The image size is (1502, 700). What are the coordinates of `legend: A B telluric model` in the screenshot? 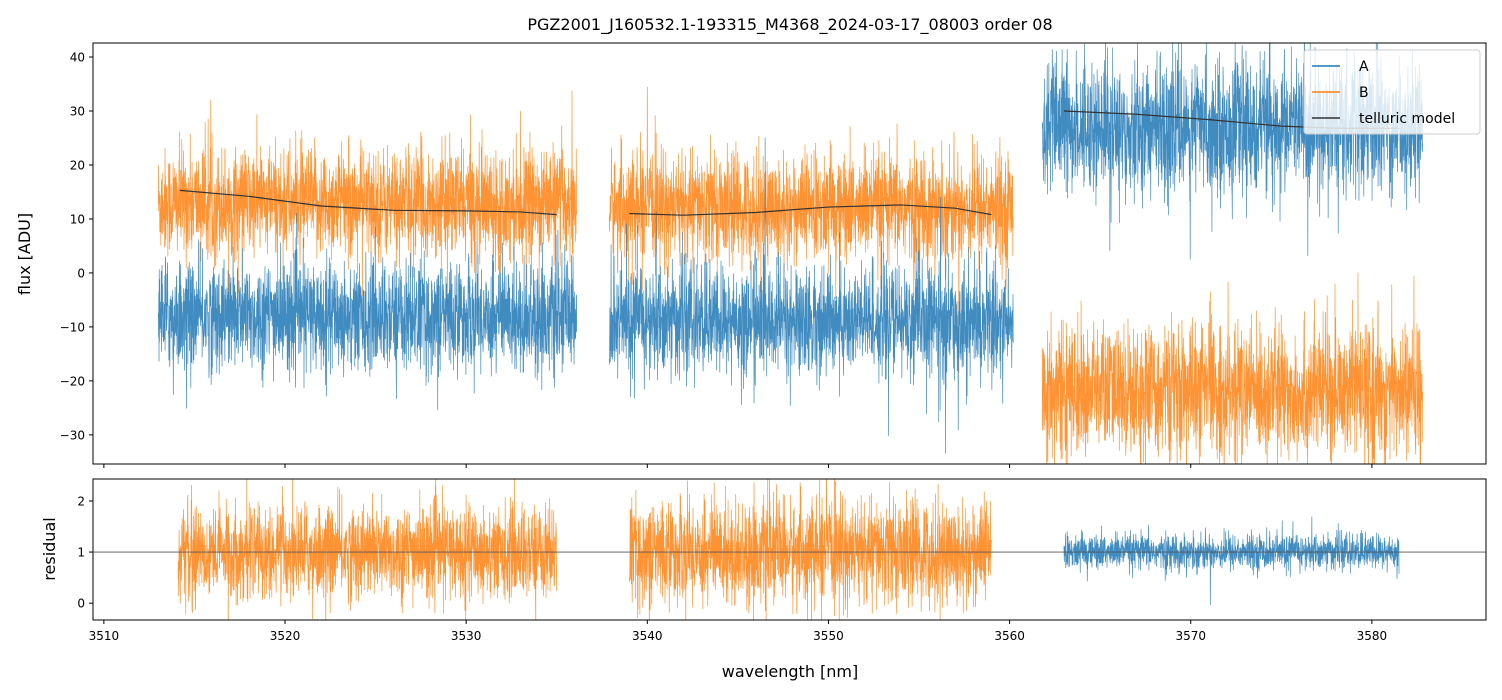 It's located at (1392, 92).